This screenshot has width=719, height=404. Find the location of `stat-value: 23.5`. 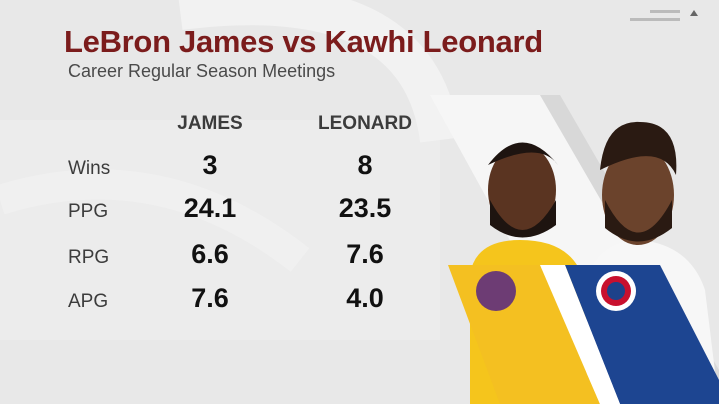

stat-value: 23.5 is located at coordinates (365, 208).